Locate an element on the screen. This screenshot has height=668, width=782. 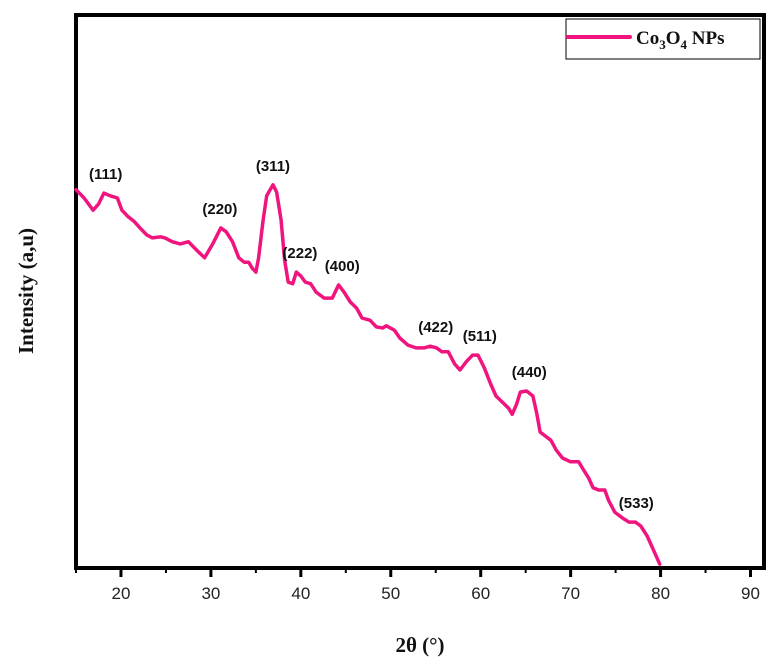
legend-label: Co3O4 NPs is located at coordinates (680, 40).